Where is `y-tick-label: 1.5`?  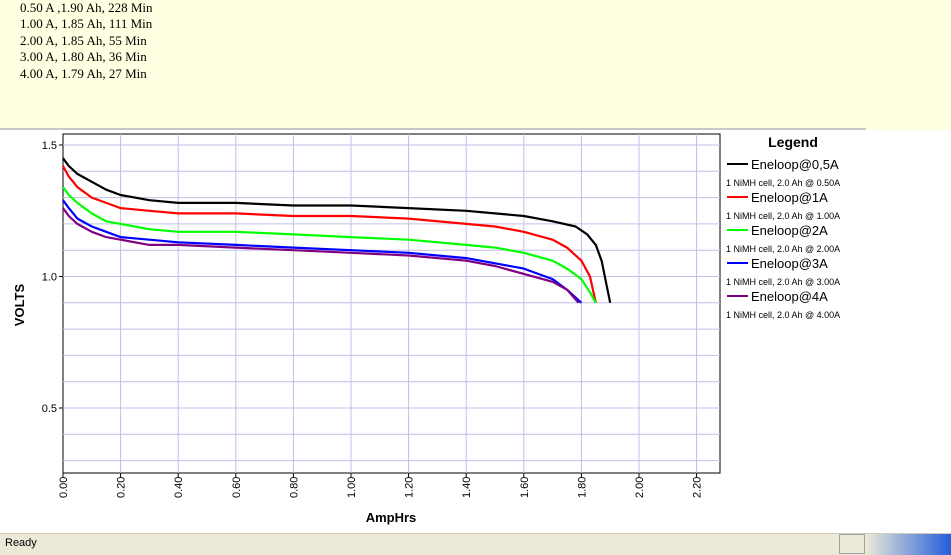 y-tick-label: 1.5 is located at coordinates (49, 146).